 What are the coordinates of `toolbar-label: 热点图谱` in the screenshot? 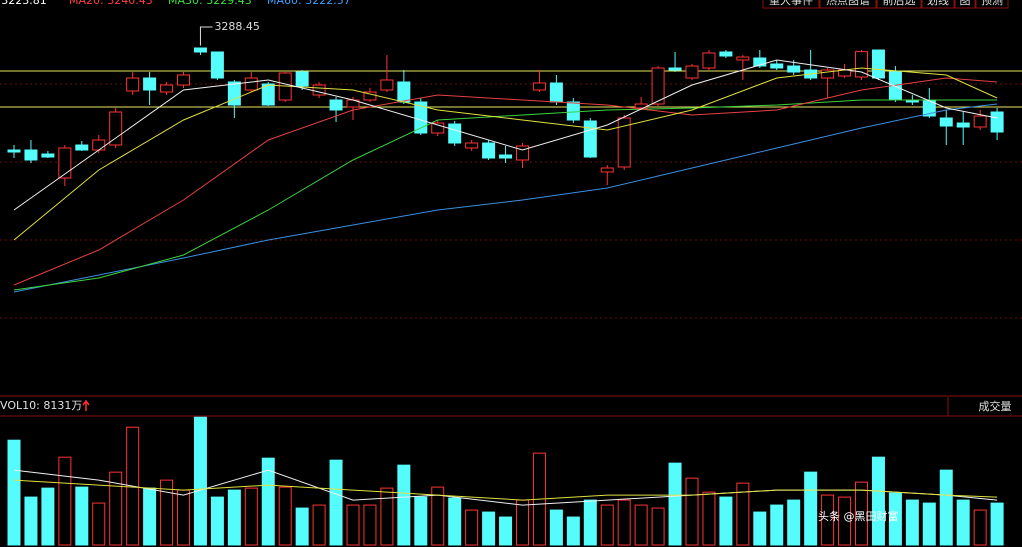 It's located at (848, 3).